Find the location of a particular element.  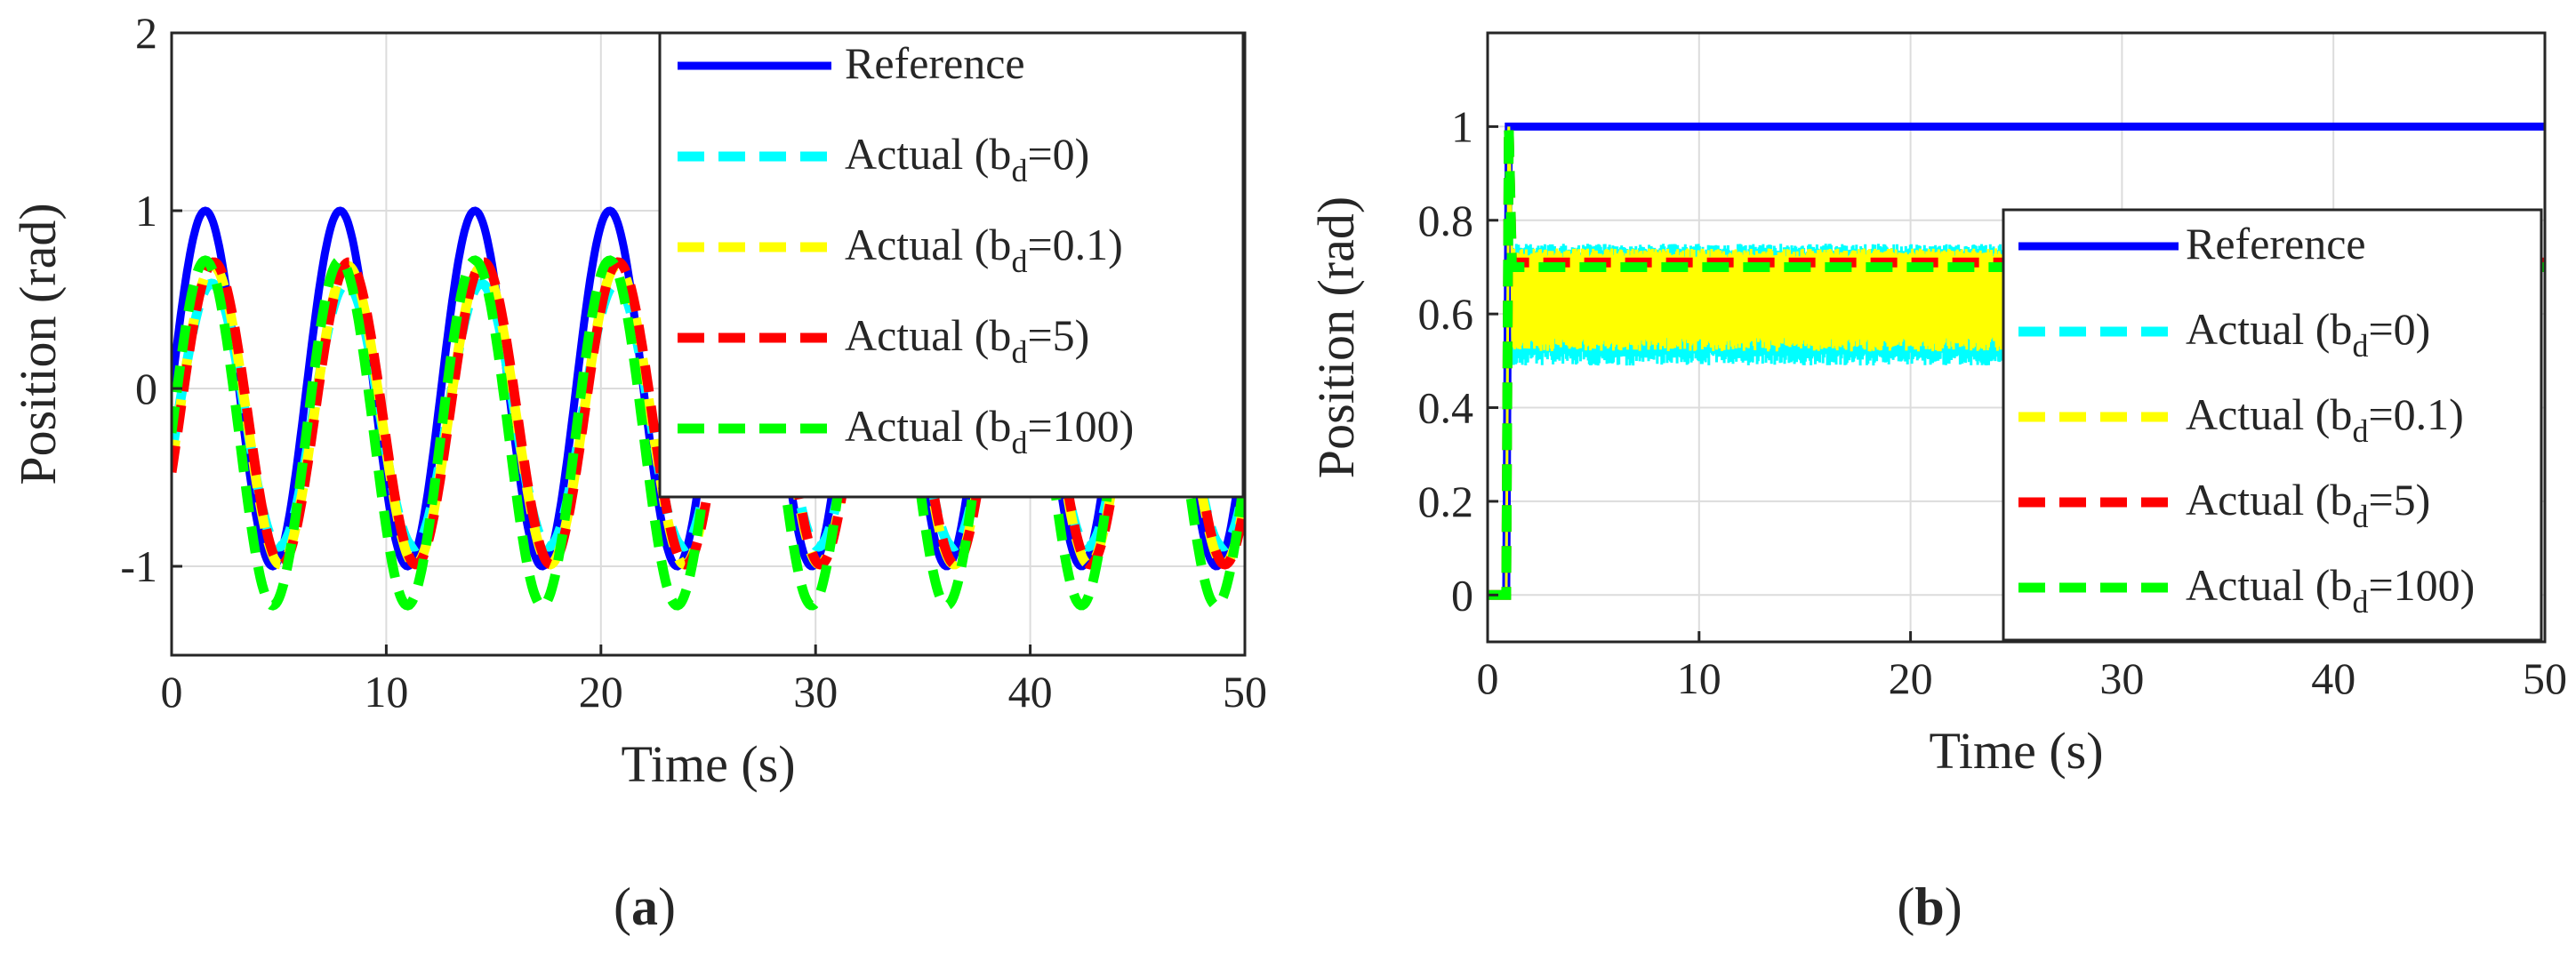

caption-b: (b) is located at coordinates (1929, 906).